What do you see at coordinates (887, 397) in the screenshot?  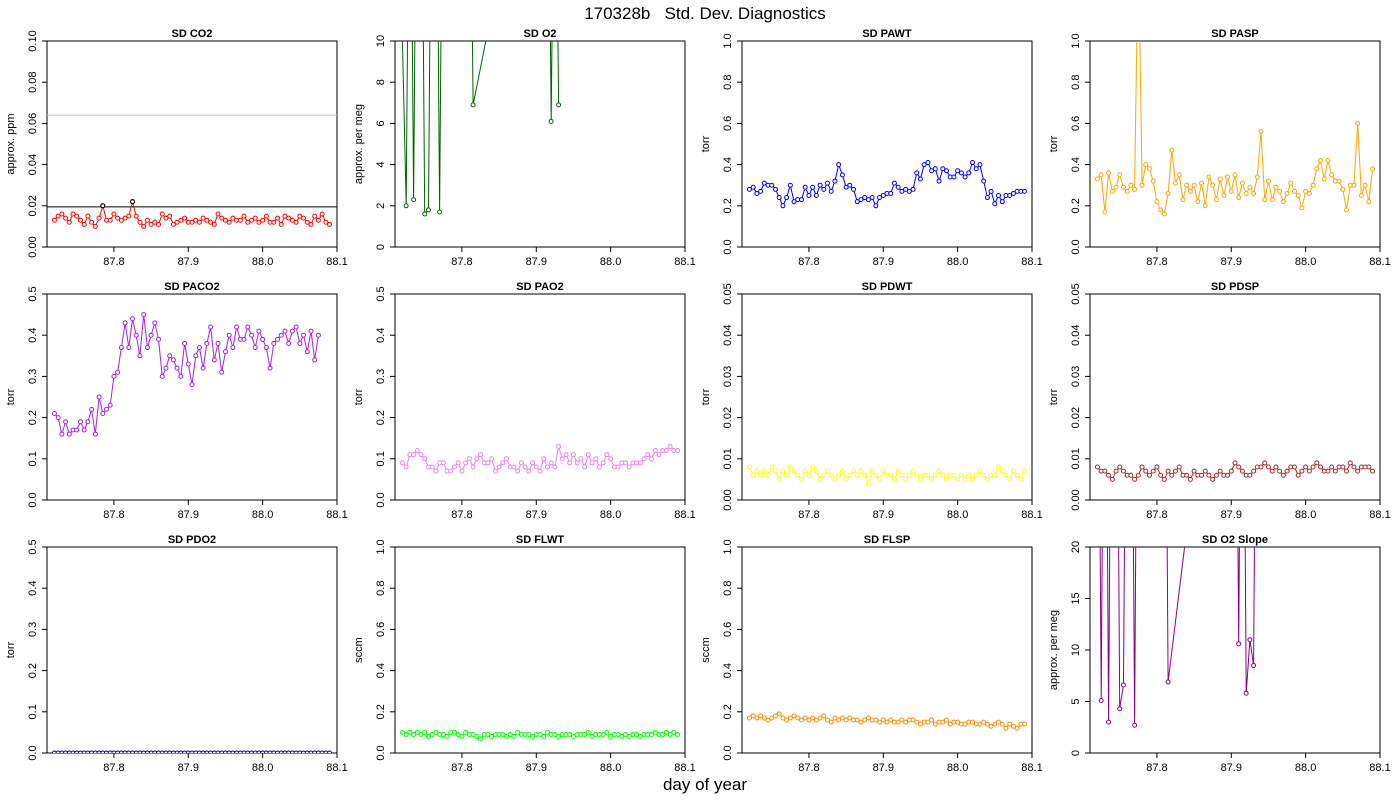 I see `plot-frame` at bounding box center [887, 397].